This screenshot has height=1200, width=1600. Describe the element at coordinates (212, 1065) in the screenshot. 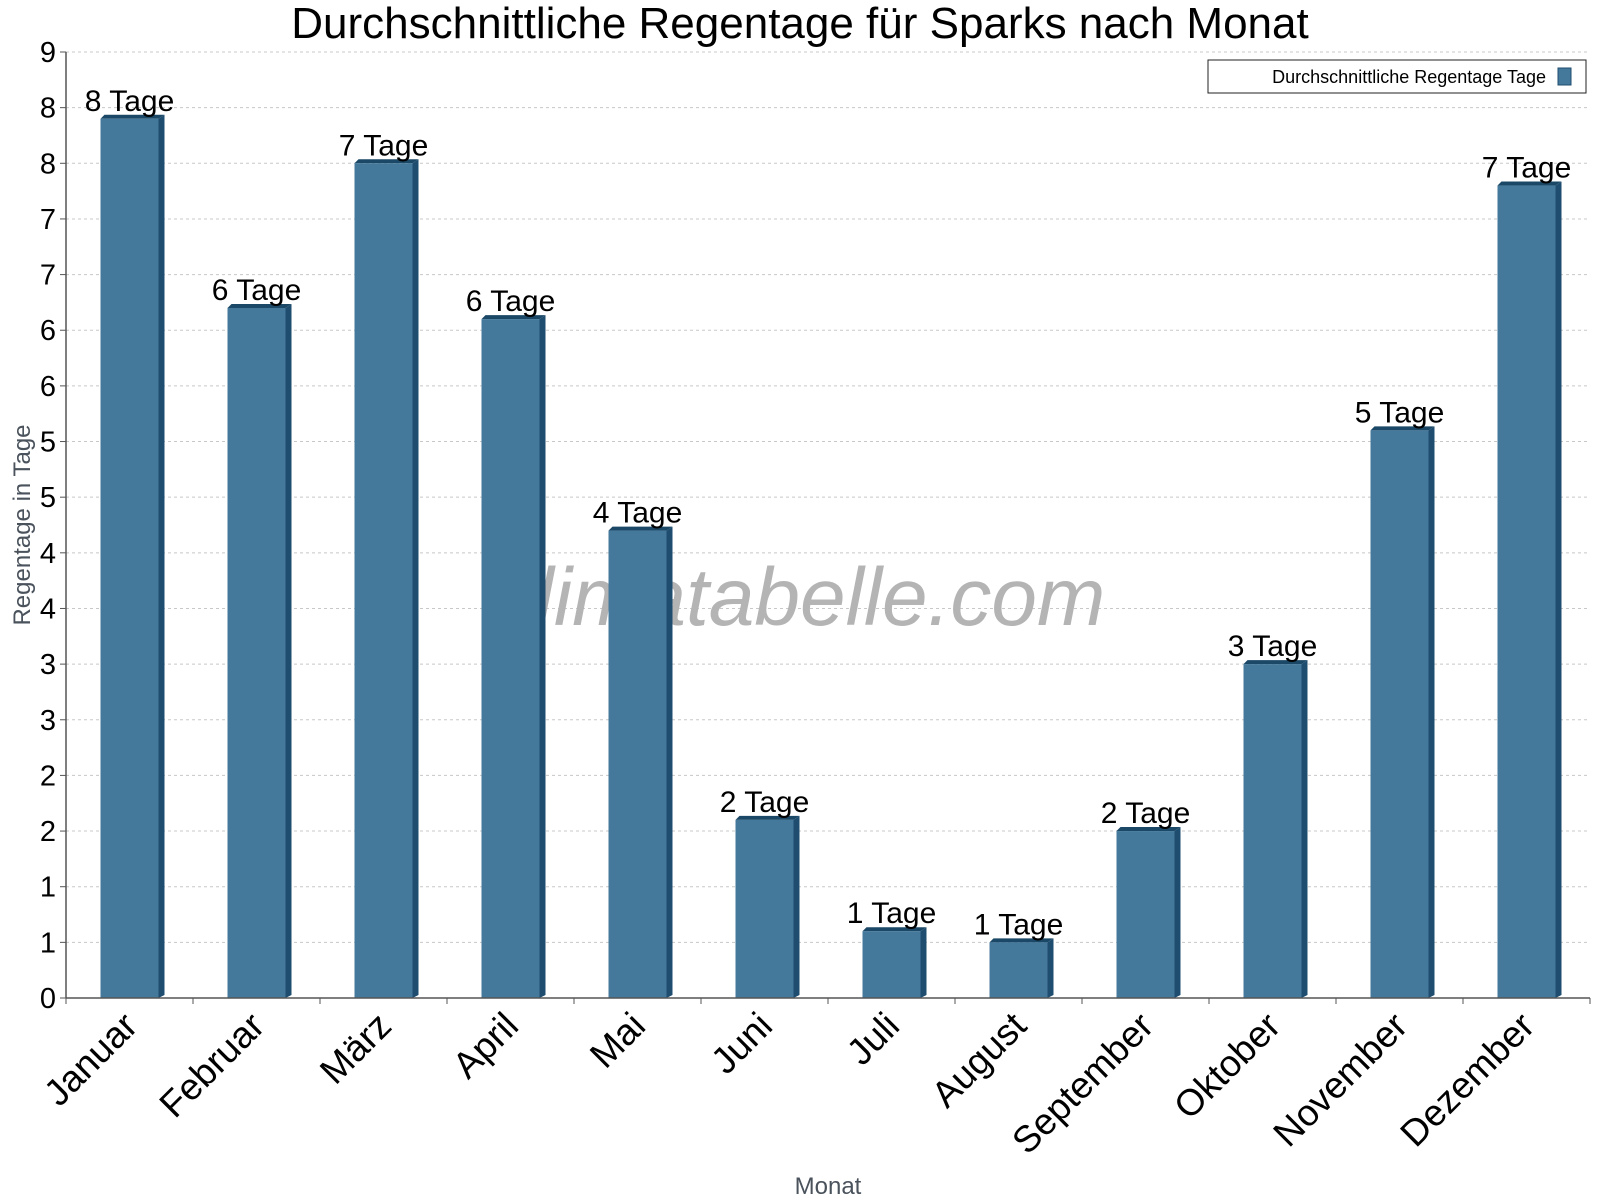

I see `x-tick-label: Februar` at that location.